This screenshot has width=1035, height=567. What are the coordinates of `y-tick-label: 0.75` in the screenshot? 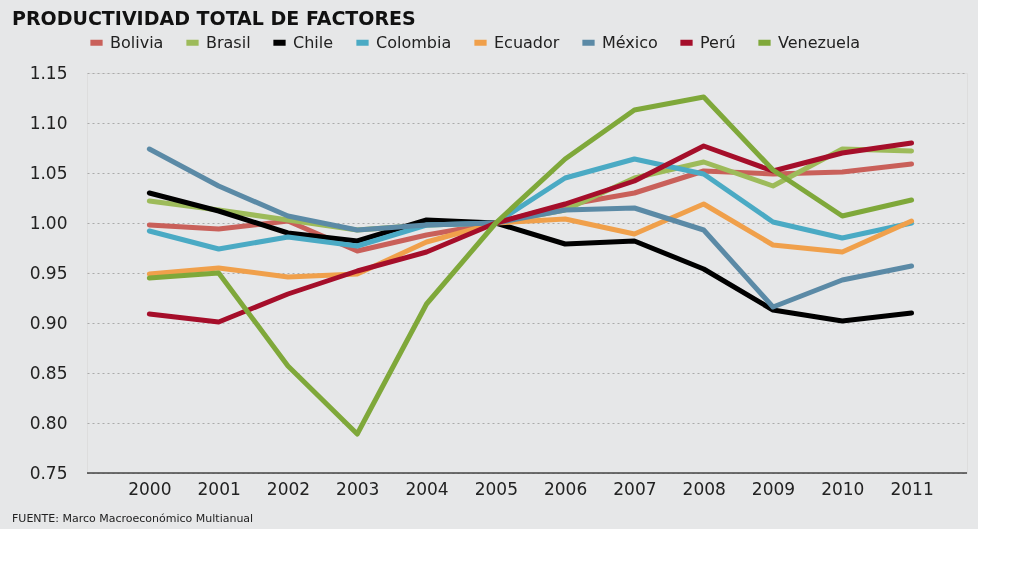 It's located at (48, 472).